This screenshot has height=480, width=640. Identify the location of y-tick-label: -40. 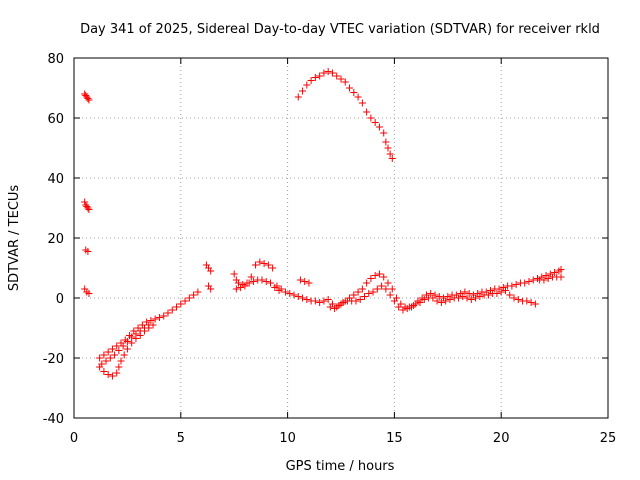
(53, 419).